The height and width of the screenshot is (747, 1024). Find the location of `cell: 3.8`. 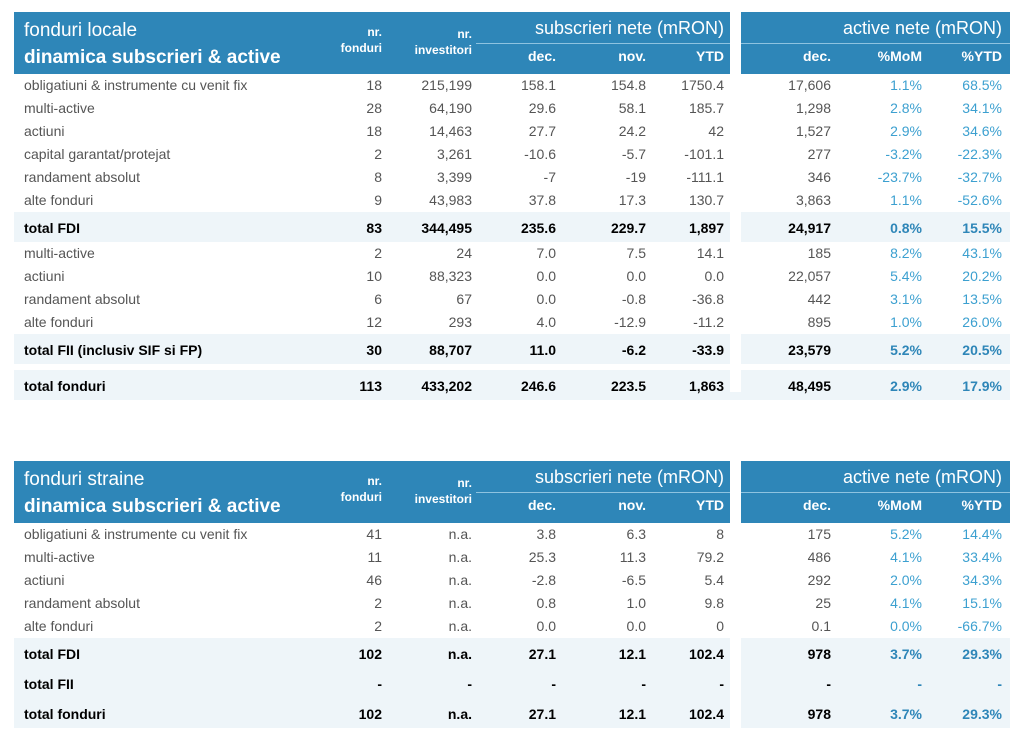

cell: 3.8 is located at coordinates (546, 534).